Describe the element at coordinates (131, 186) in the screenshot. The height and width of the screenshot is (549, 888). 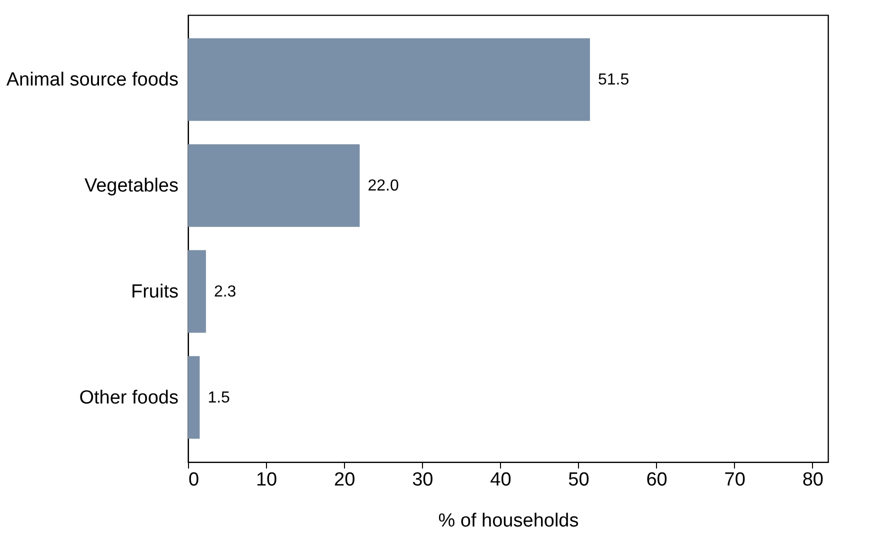
I see `y-tick-label: Vegetables` at that location.